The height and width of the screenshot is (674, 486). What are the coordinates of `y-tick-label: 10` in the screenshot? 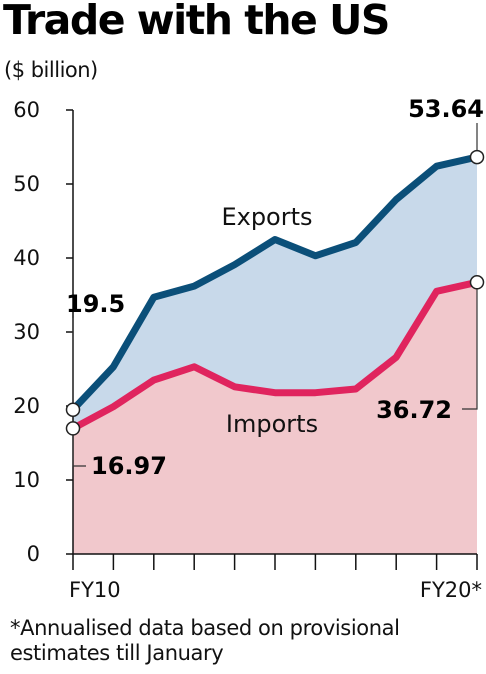 It's located at (26, 480).